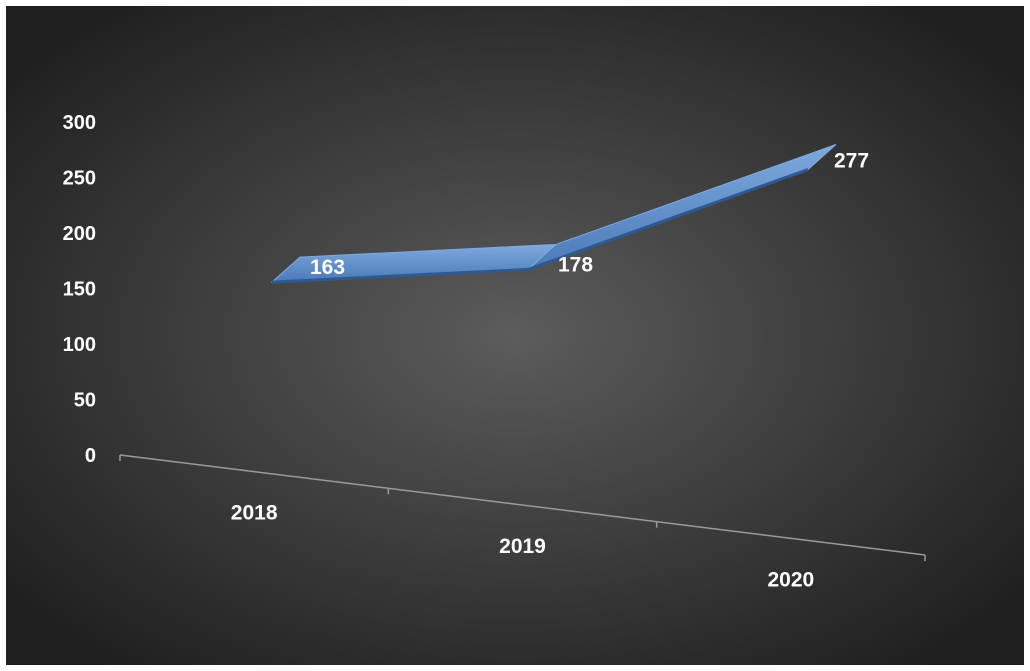  I want to click on data-labels: 163 178 277, so click(589, 215).